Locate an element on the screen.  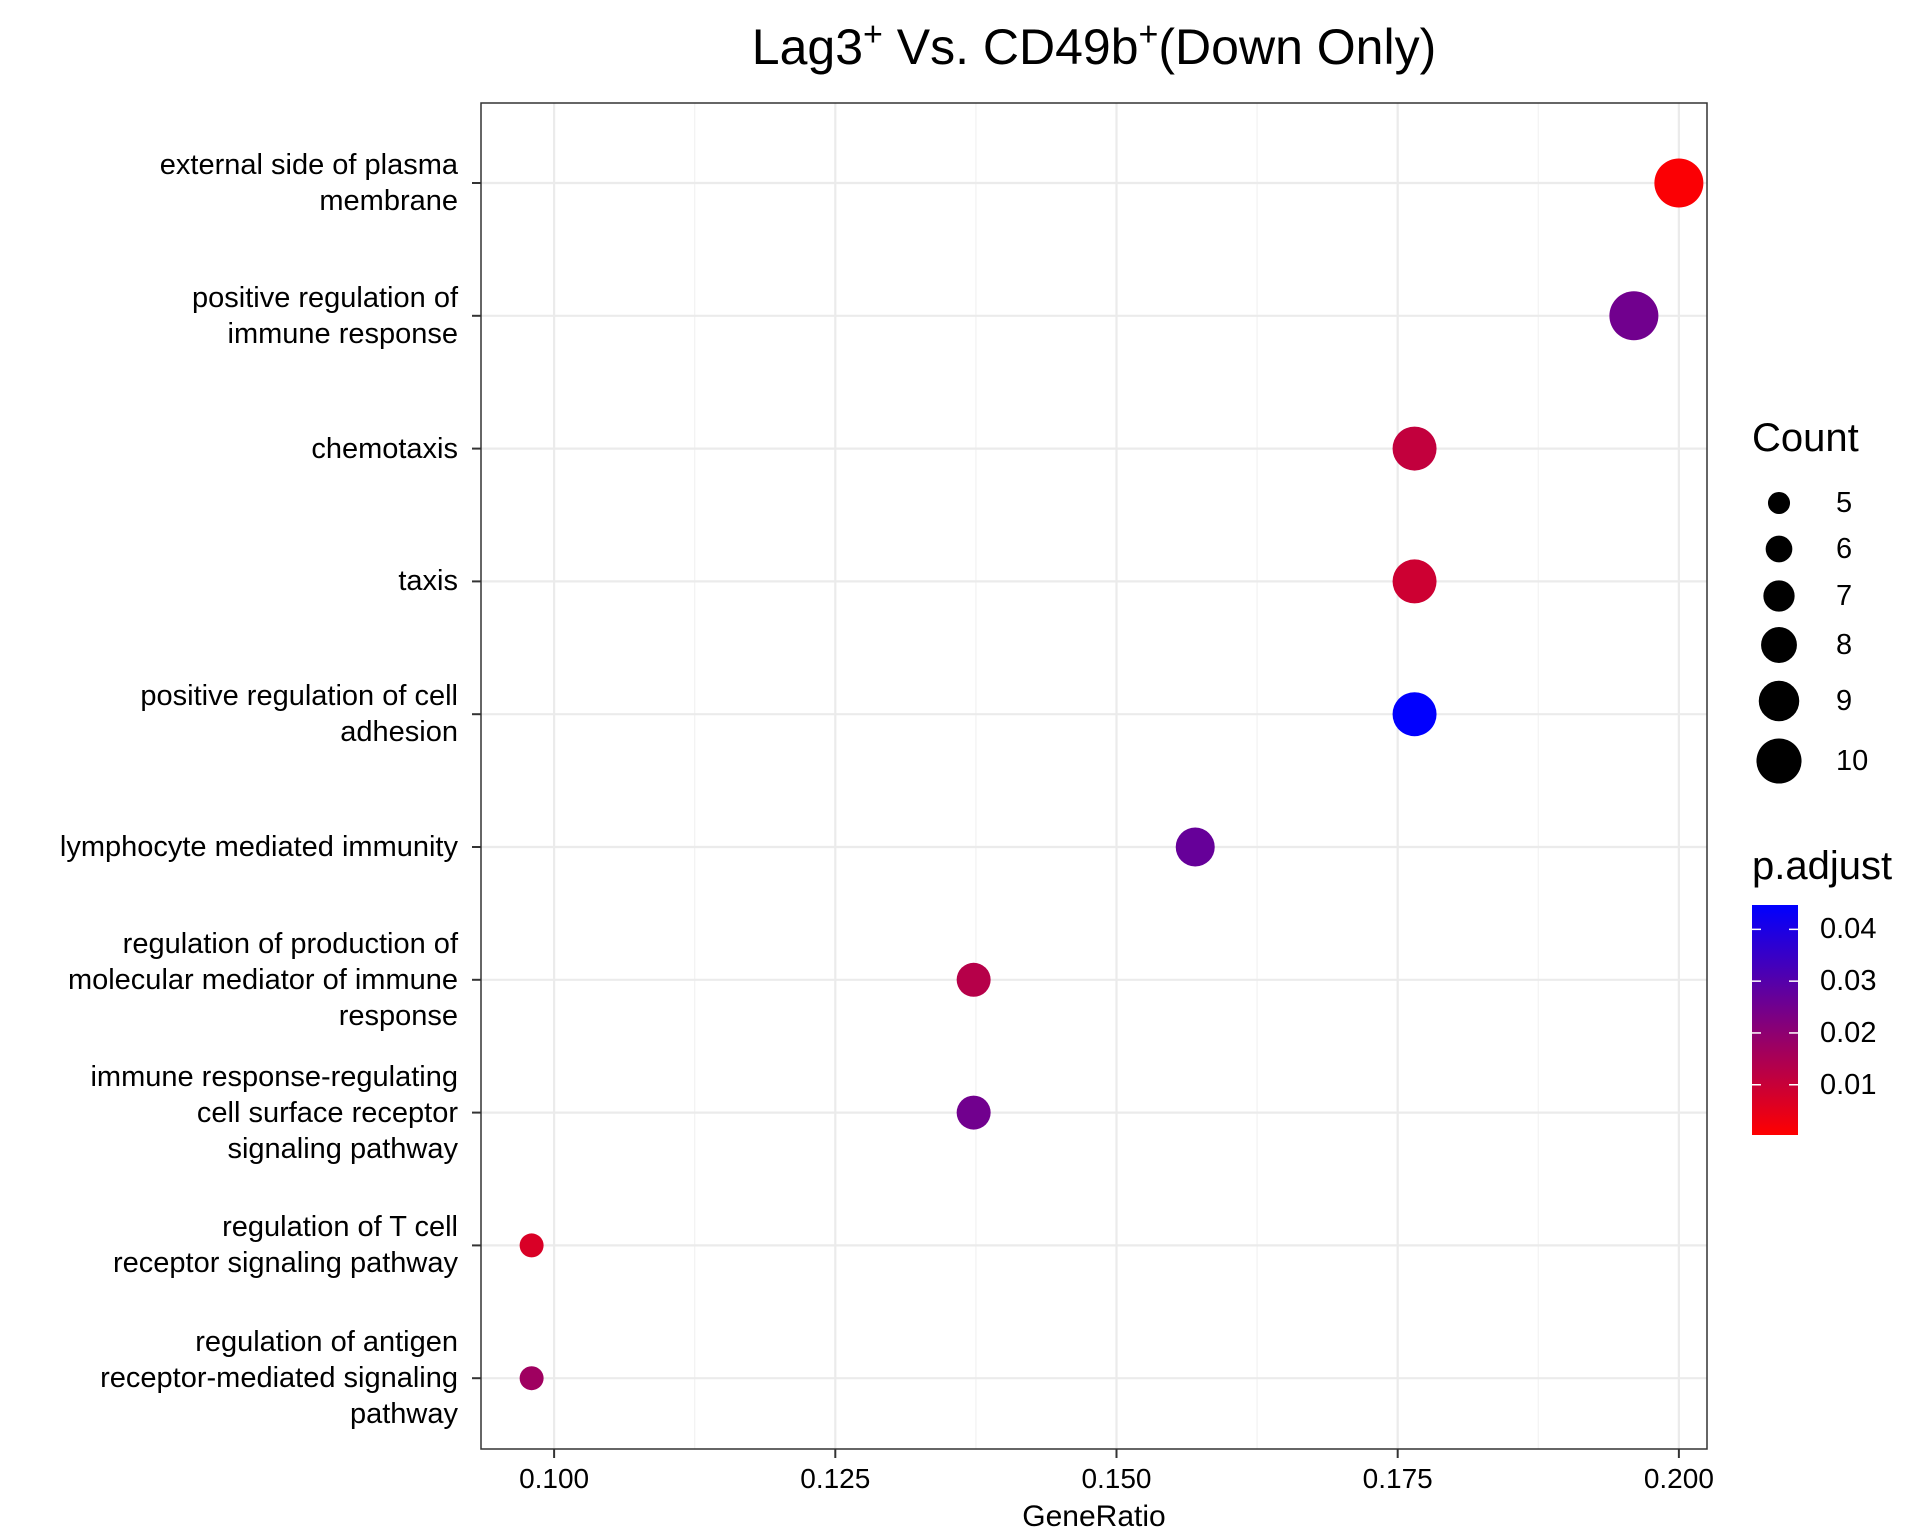
chart-title: Lag3+ Vs. CD49b+(Down Only) is located at coordinates (1094, 47).